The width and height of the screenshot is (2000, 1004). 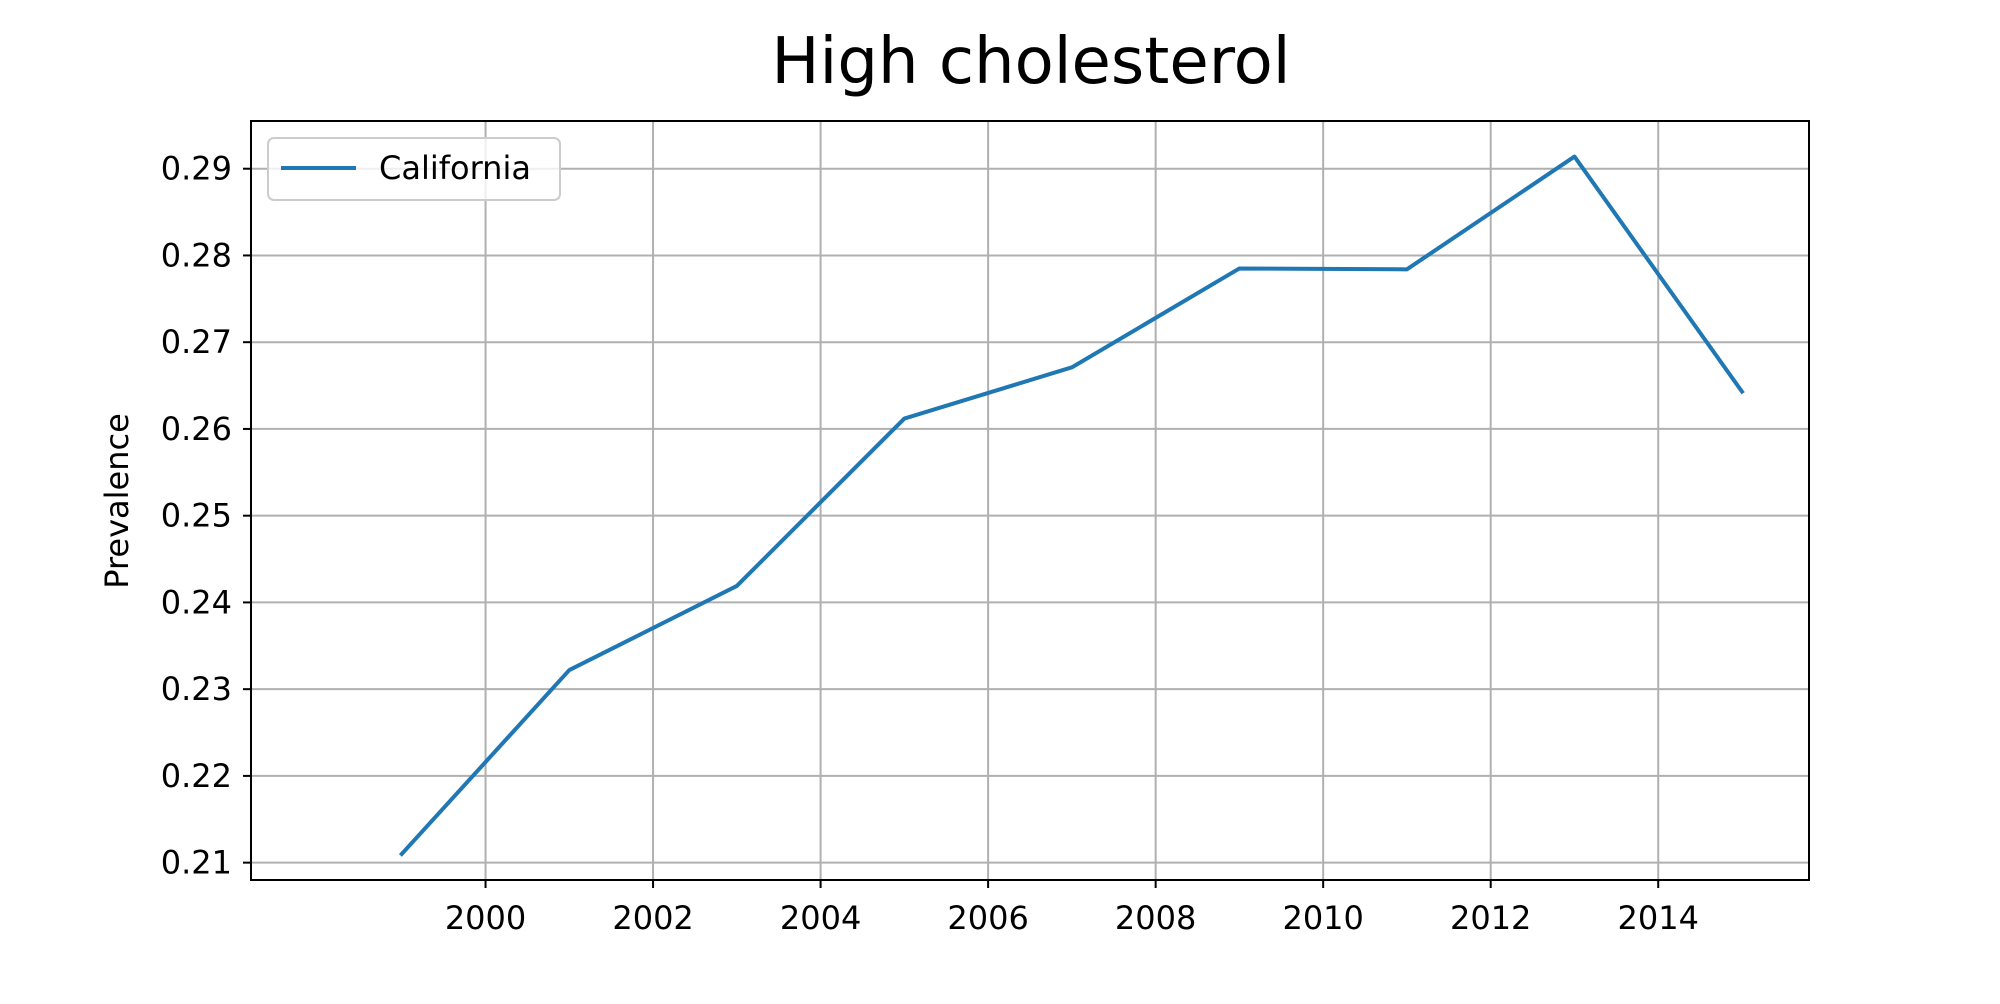 What do you see at coordinates (196, 689) in the screenshot?
I see `y-tick-label-0.23: 0.23` at bounding box center [196, 689].